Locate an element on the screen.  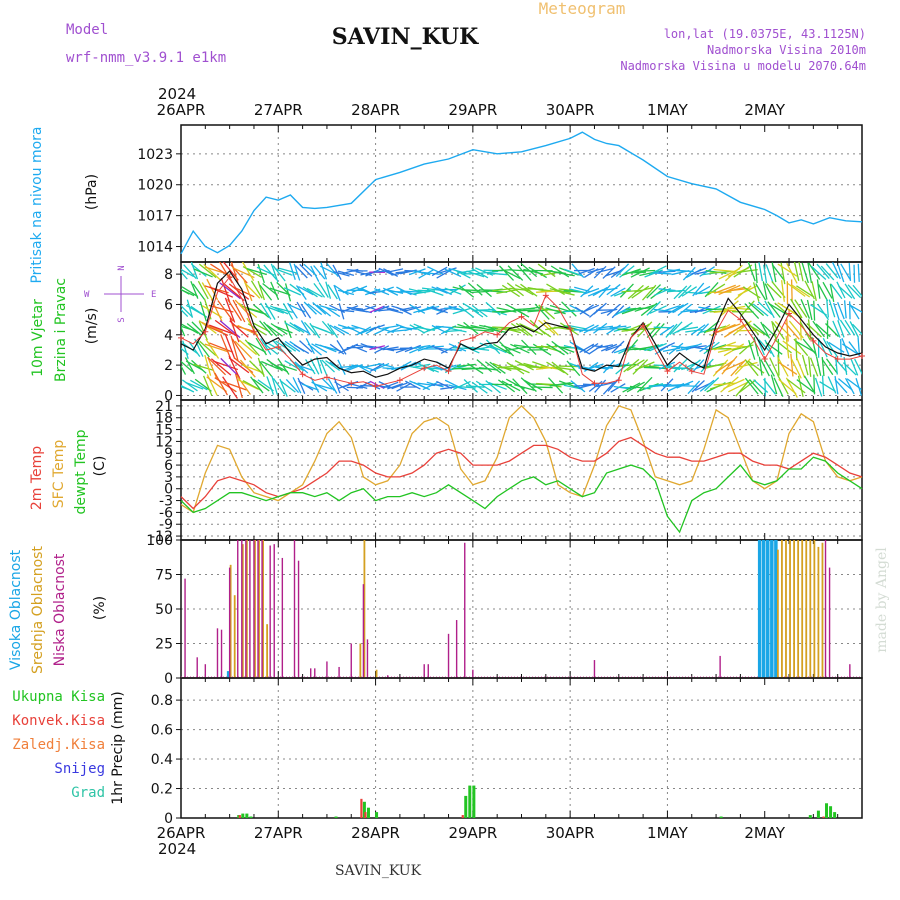
panel-frame is located at coordinates (521, 470).